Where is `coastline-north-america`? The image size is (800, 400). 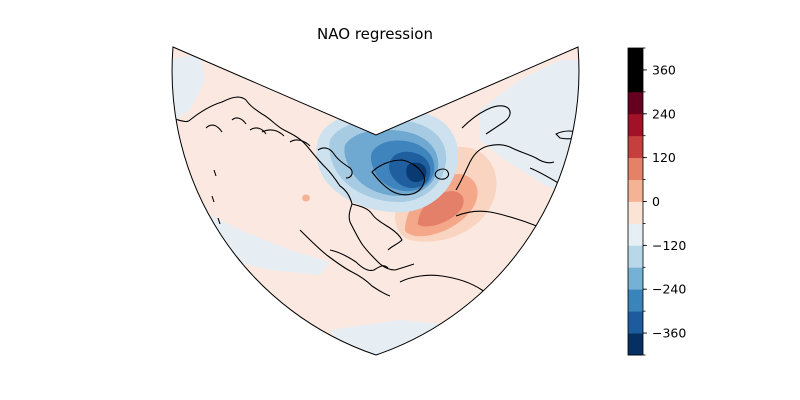 coastline-north-america is located at coordinates (293, 183).